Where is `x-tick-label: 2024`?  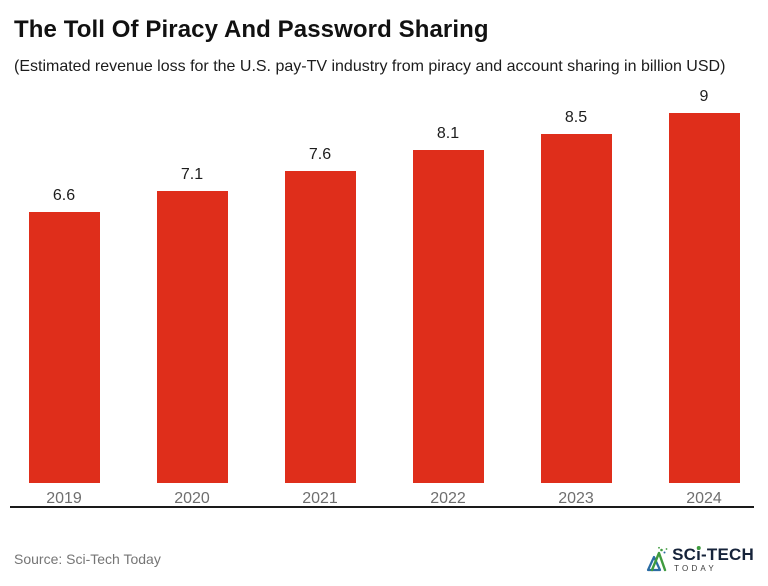
x-tick-label: 2024 is located at coordinates (704, 498).